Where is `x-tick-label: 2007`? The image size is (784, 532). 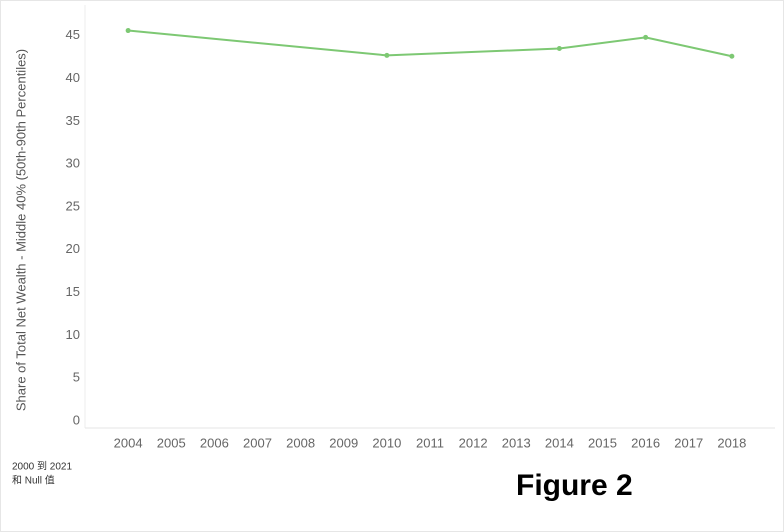
x-tick-label: 2007 is located at coordinates (257, 442).